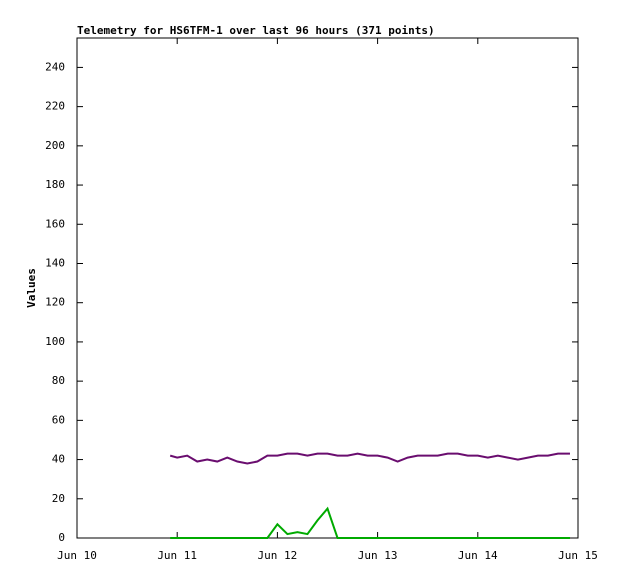 The height and width of the screenshot is (579, 618). I want to click on y-axis-label: Values, so click(31, 288).